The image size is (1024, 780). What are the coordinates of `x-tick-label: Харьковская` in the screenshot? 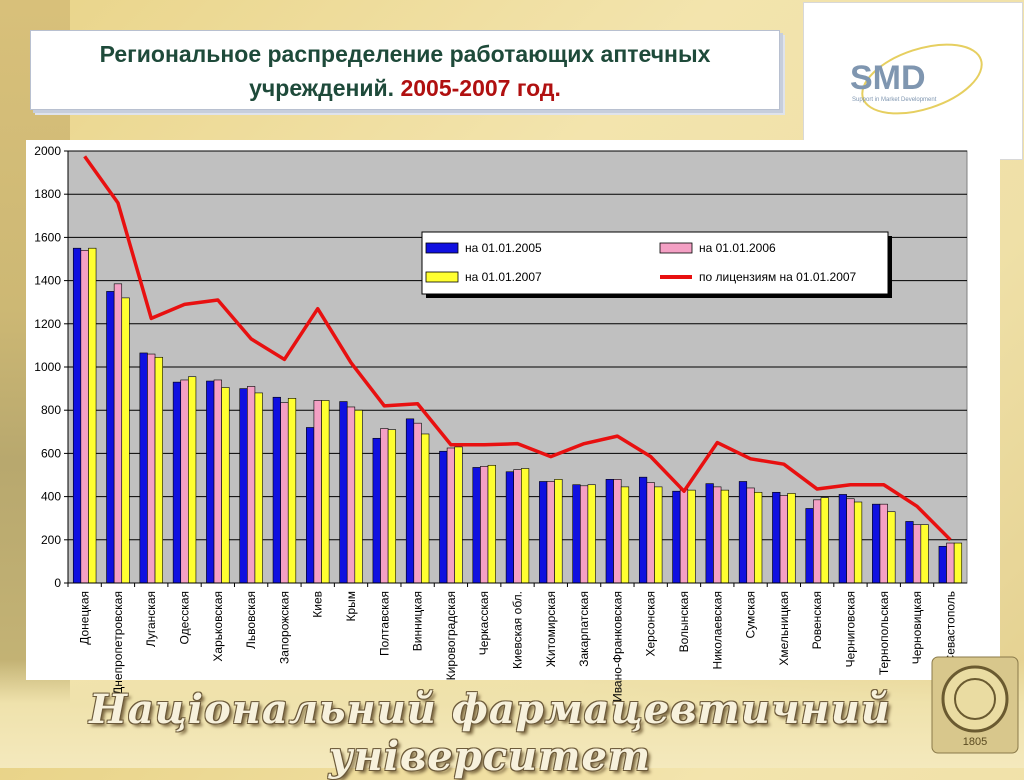 It's located at (218, 626).